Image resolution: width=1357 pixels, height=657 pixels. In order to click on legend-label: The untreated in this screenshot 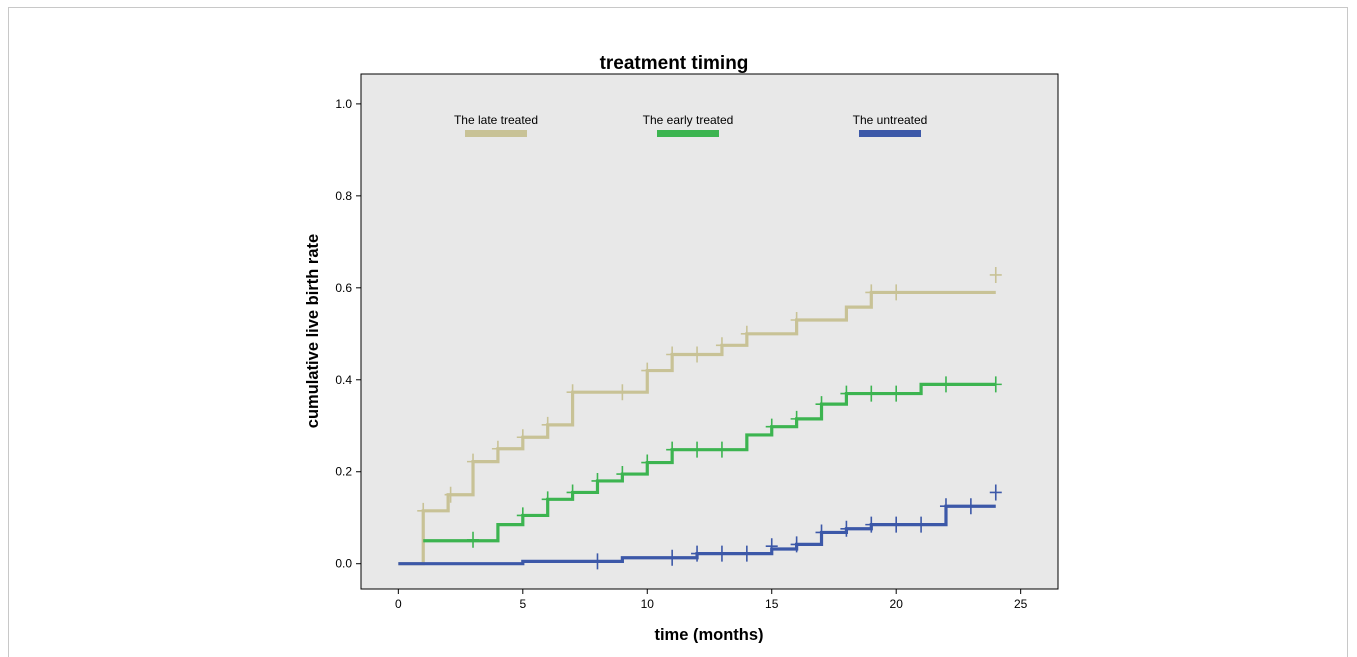, I will do `click(890, 120)`.